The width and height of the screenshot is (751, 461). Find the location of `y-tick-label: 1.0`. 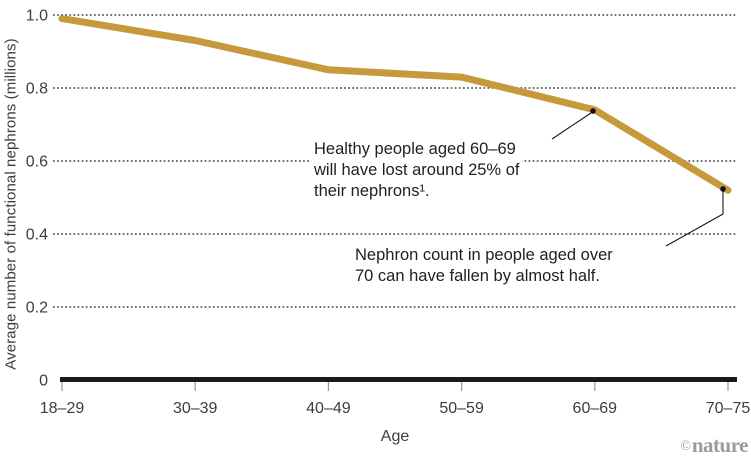

y-tick-label: 1.0 is located at coordinates (37, 16).